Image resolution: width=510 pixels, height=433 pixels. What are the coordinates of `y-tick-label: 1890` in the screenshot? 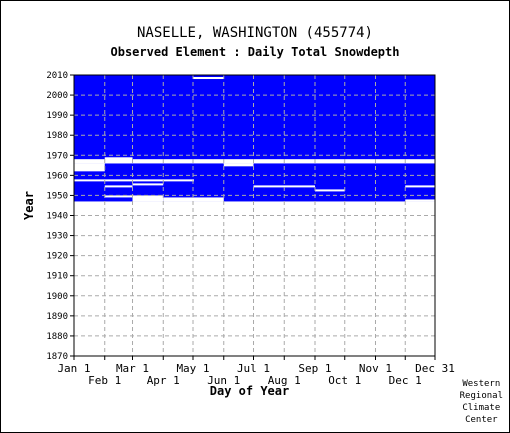 It's located at (57, 317).